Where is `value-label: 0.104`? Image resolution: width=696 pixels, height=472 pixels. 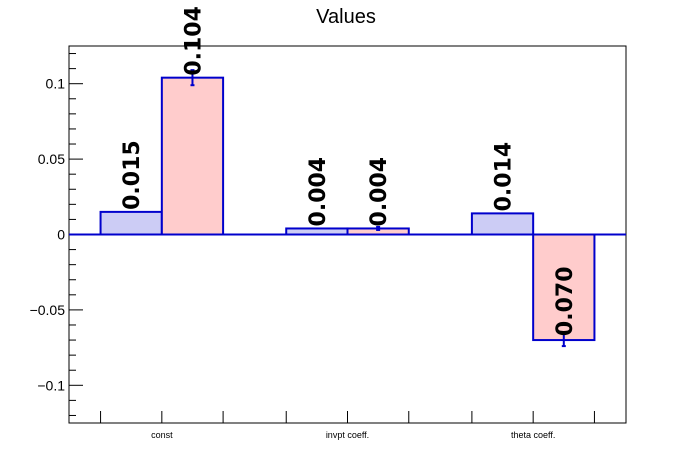
value-label: 0.104 is located at coordinates (193, 41).